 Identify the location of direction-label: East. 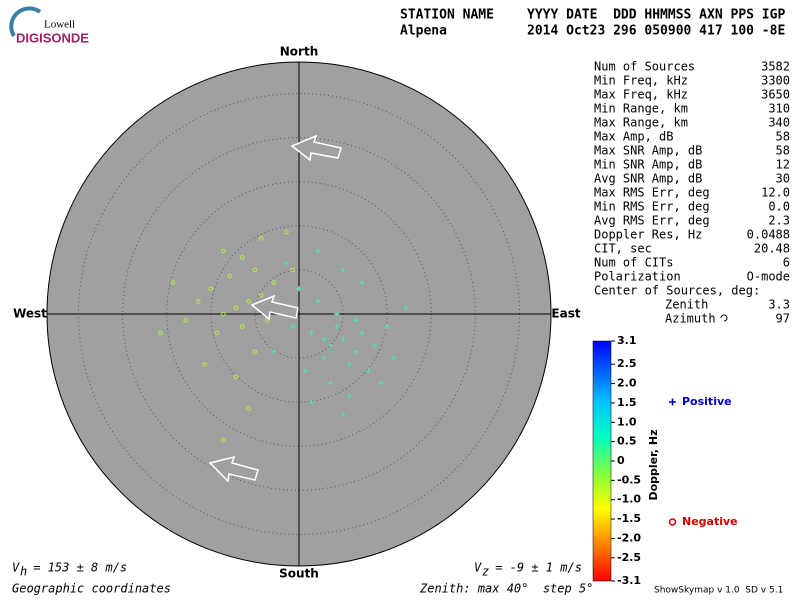
(565, 314).